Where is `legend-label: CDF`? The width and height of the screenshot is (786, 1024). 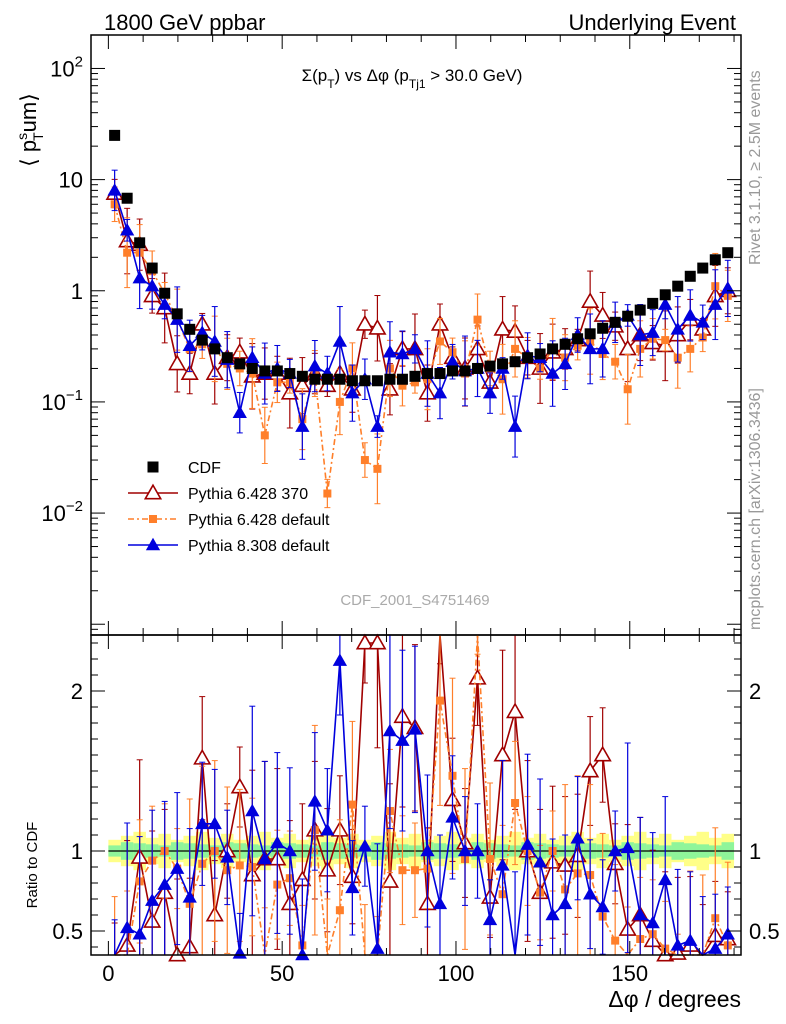
legend-label: CDF is located at coordinates (204, 468).